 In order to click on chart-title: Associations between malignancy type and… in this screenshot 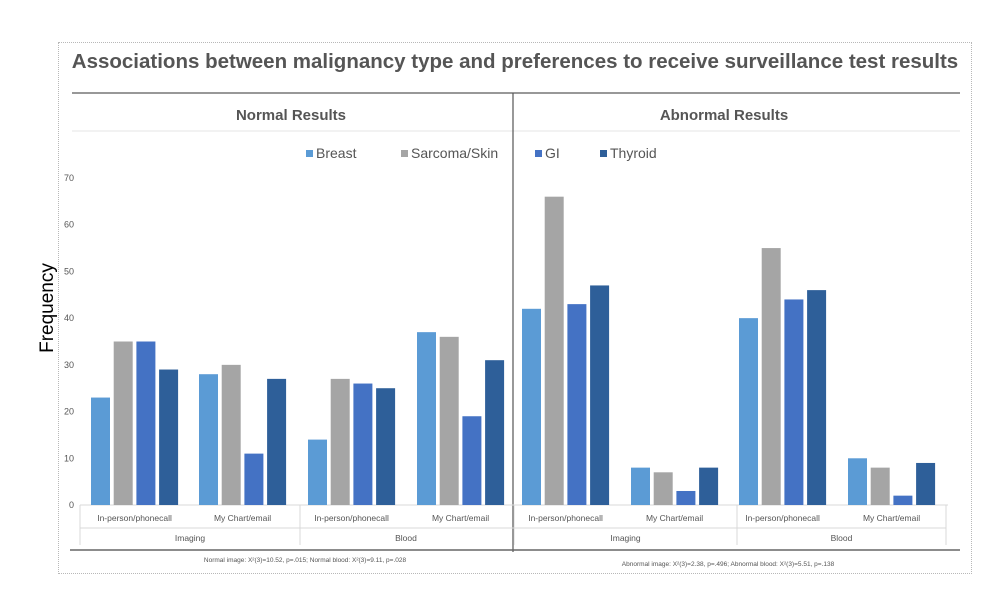, I will do `click(515, 61)`.